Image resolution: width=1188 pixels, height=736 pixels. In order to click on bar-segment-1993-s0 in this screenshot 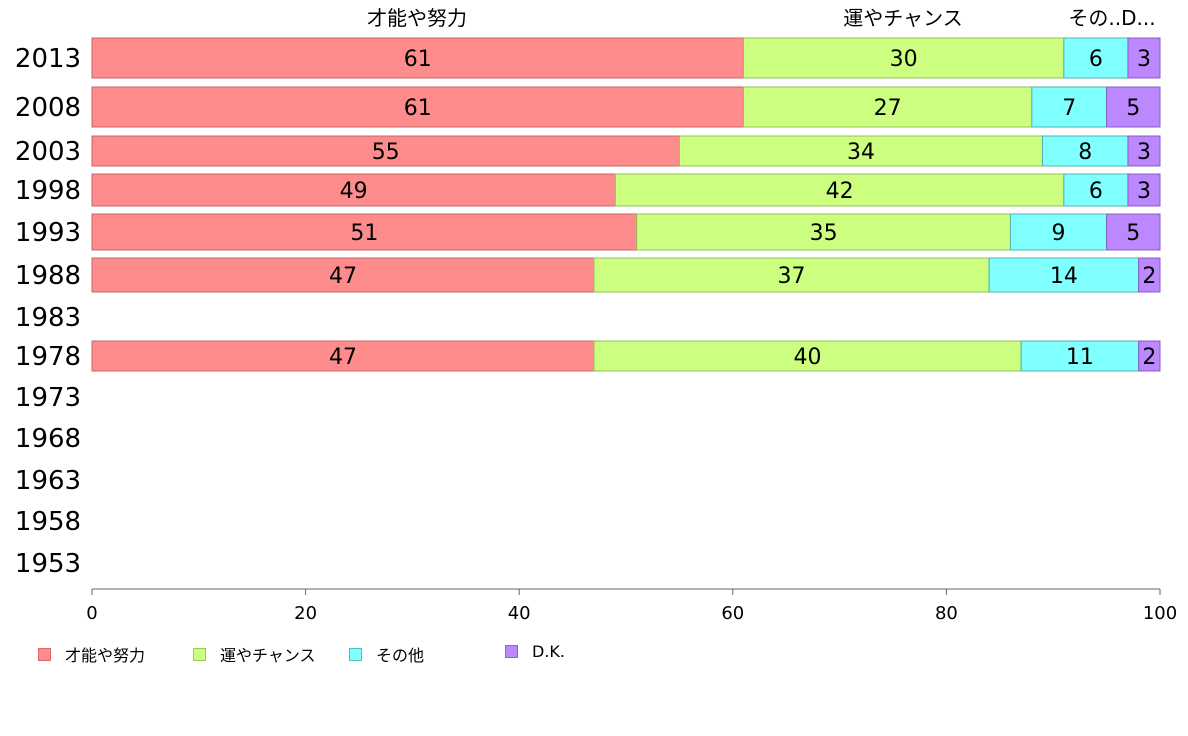, I will do `click(364, 232)`.